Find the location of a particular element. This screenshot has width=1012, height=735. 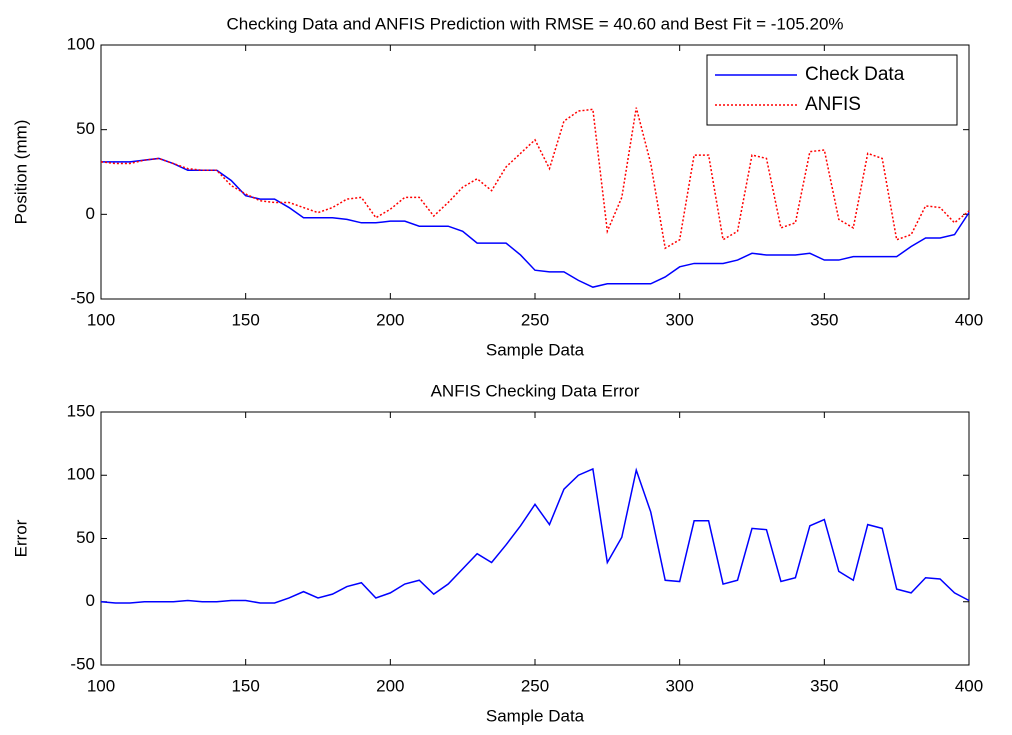

legend-label: Check Data is located at coordinates (855, 74).